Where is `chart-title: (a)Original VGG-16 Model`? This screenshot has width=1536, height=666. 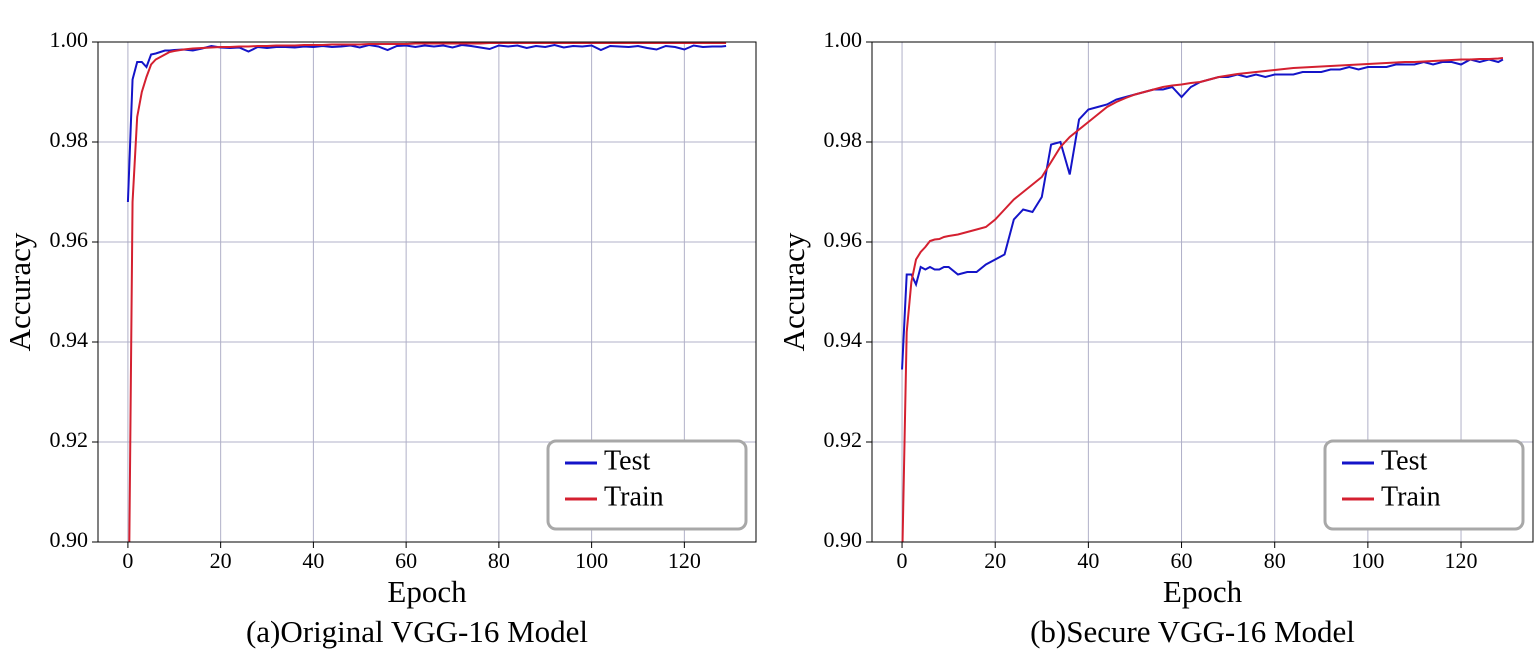 chart-title: (a)Original VGG-16 Model is located at coordinates (417, 631).